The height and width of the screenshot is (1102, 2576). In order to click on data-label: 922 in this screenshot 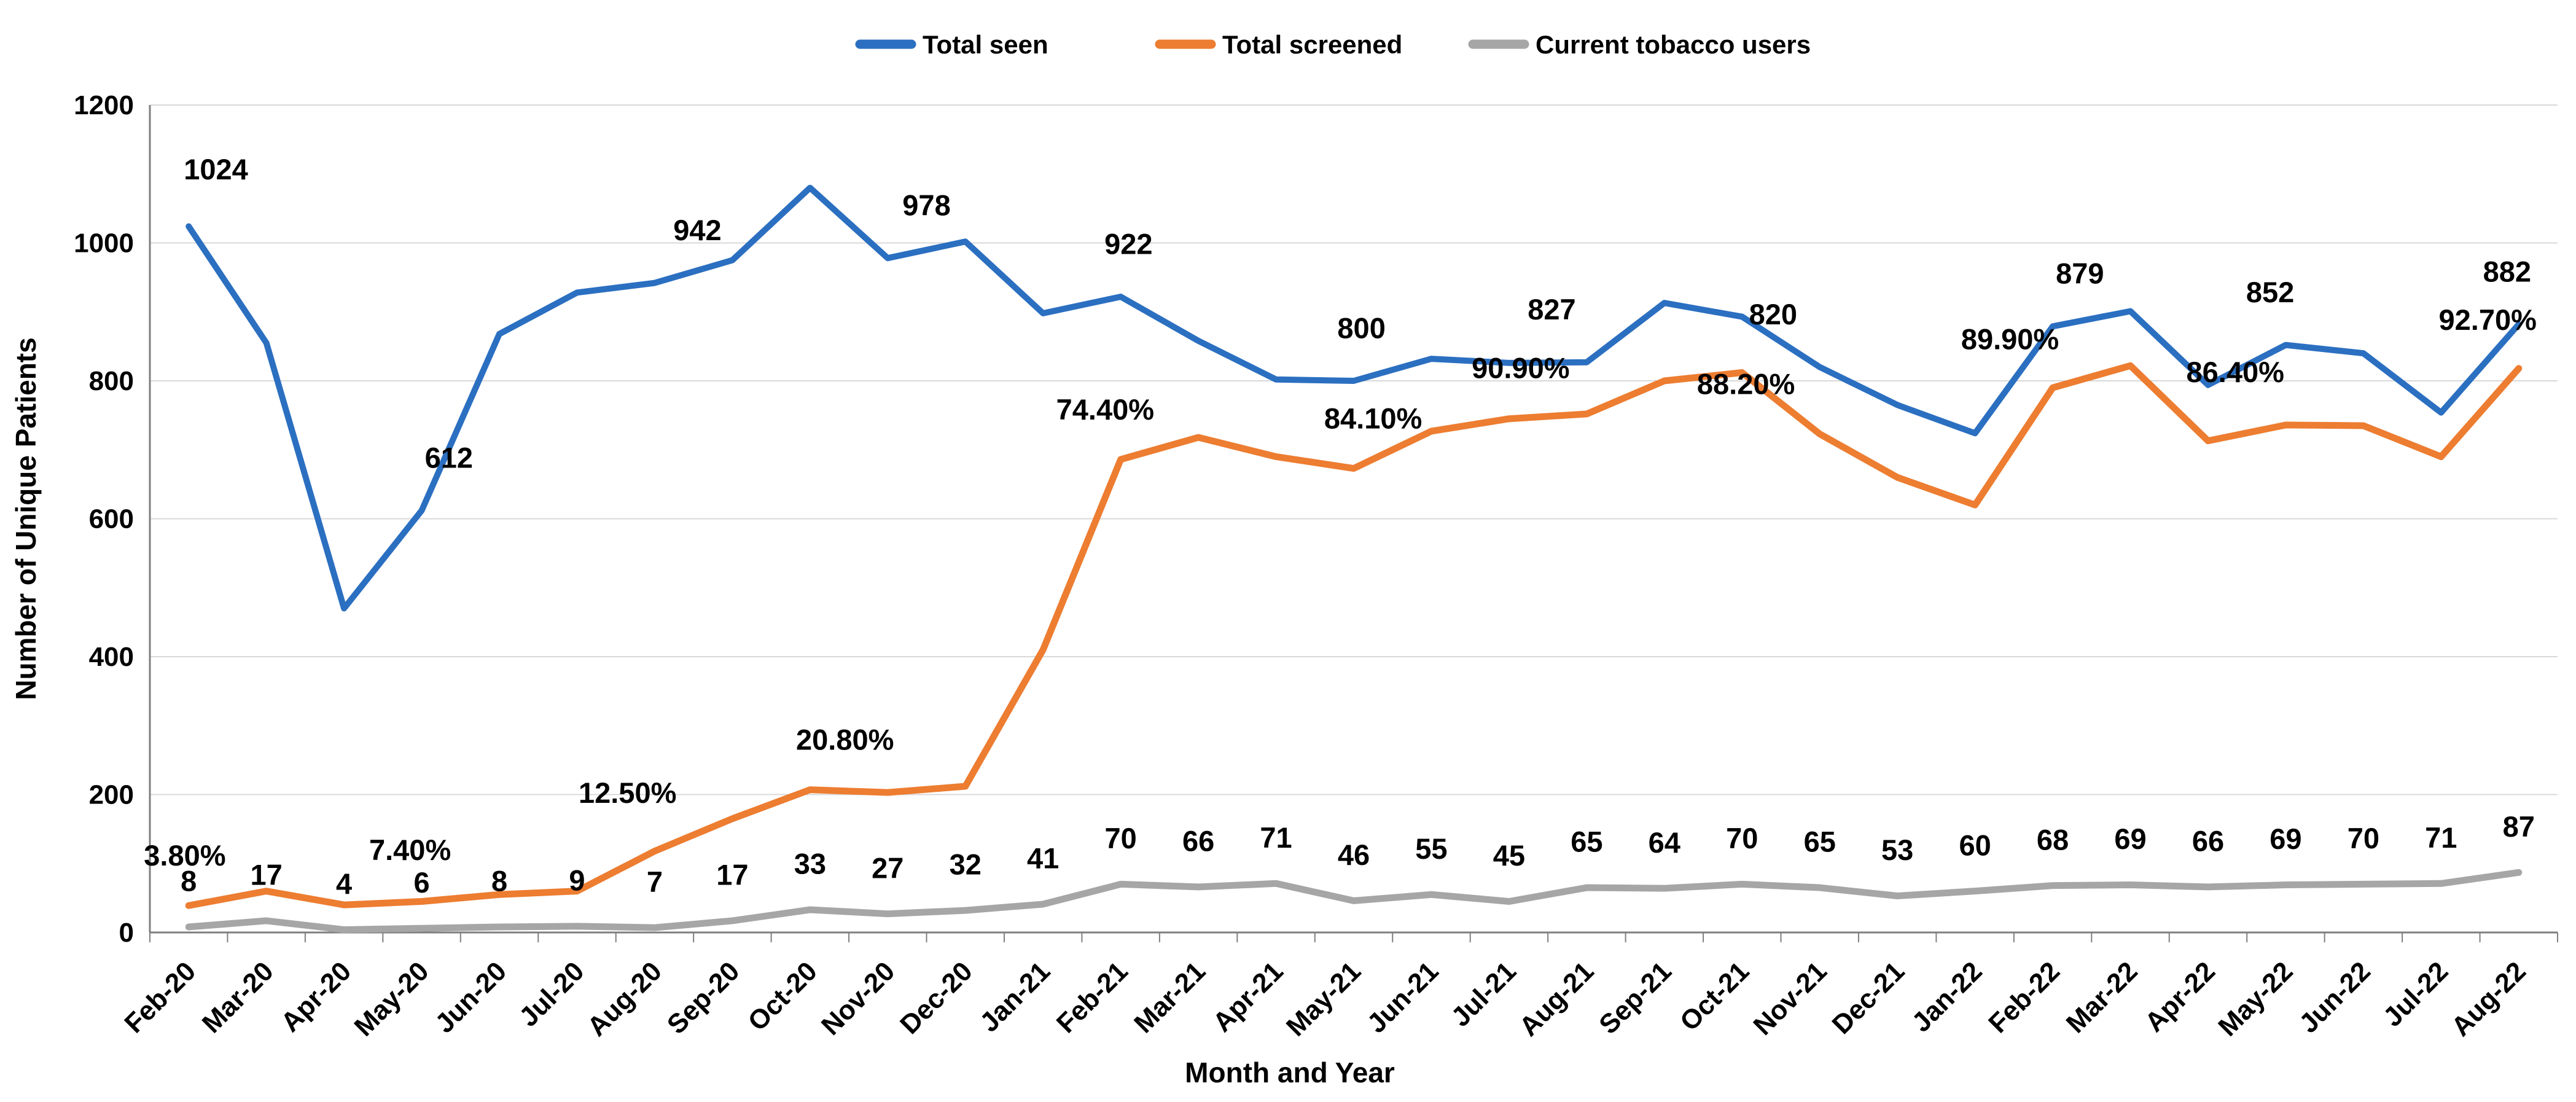, I will do `click(1128, 243)`.